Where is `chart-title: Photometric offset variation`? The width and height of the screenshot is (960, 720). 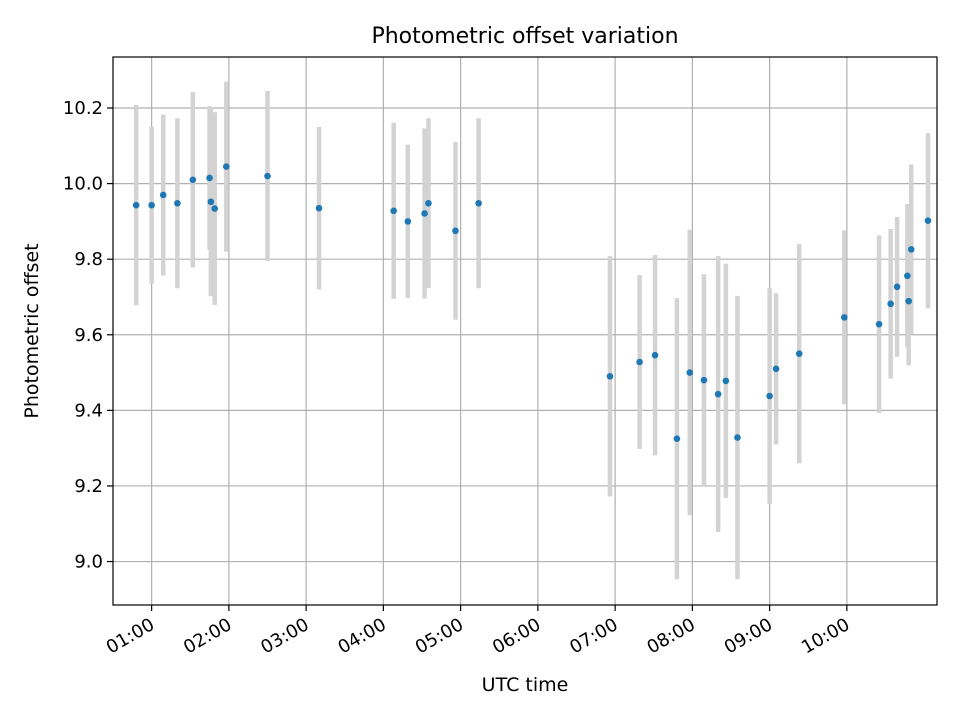
chart-title: Photometric offset variation is located at coordinates (524, 36).